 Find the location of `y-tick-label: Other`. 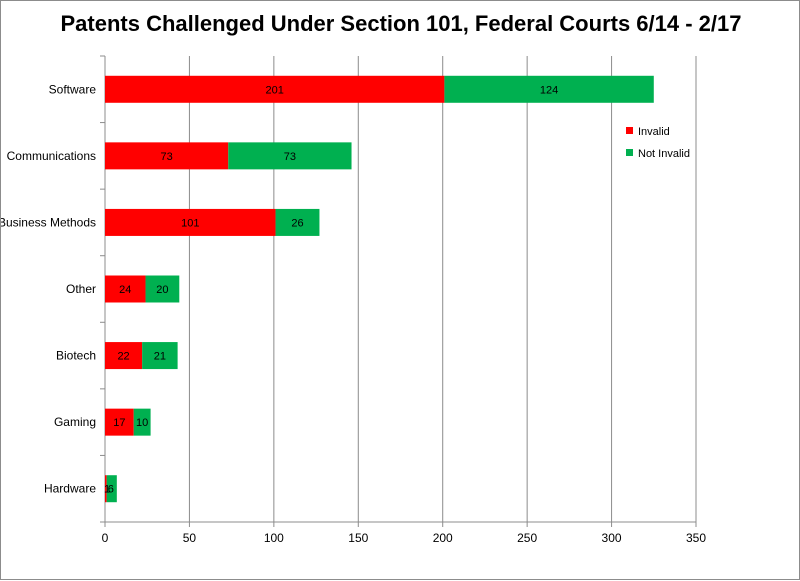

y-tick-label: Other is located at coordinates (81, 289).